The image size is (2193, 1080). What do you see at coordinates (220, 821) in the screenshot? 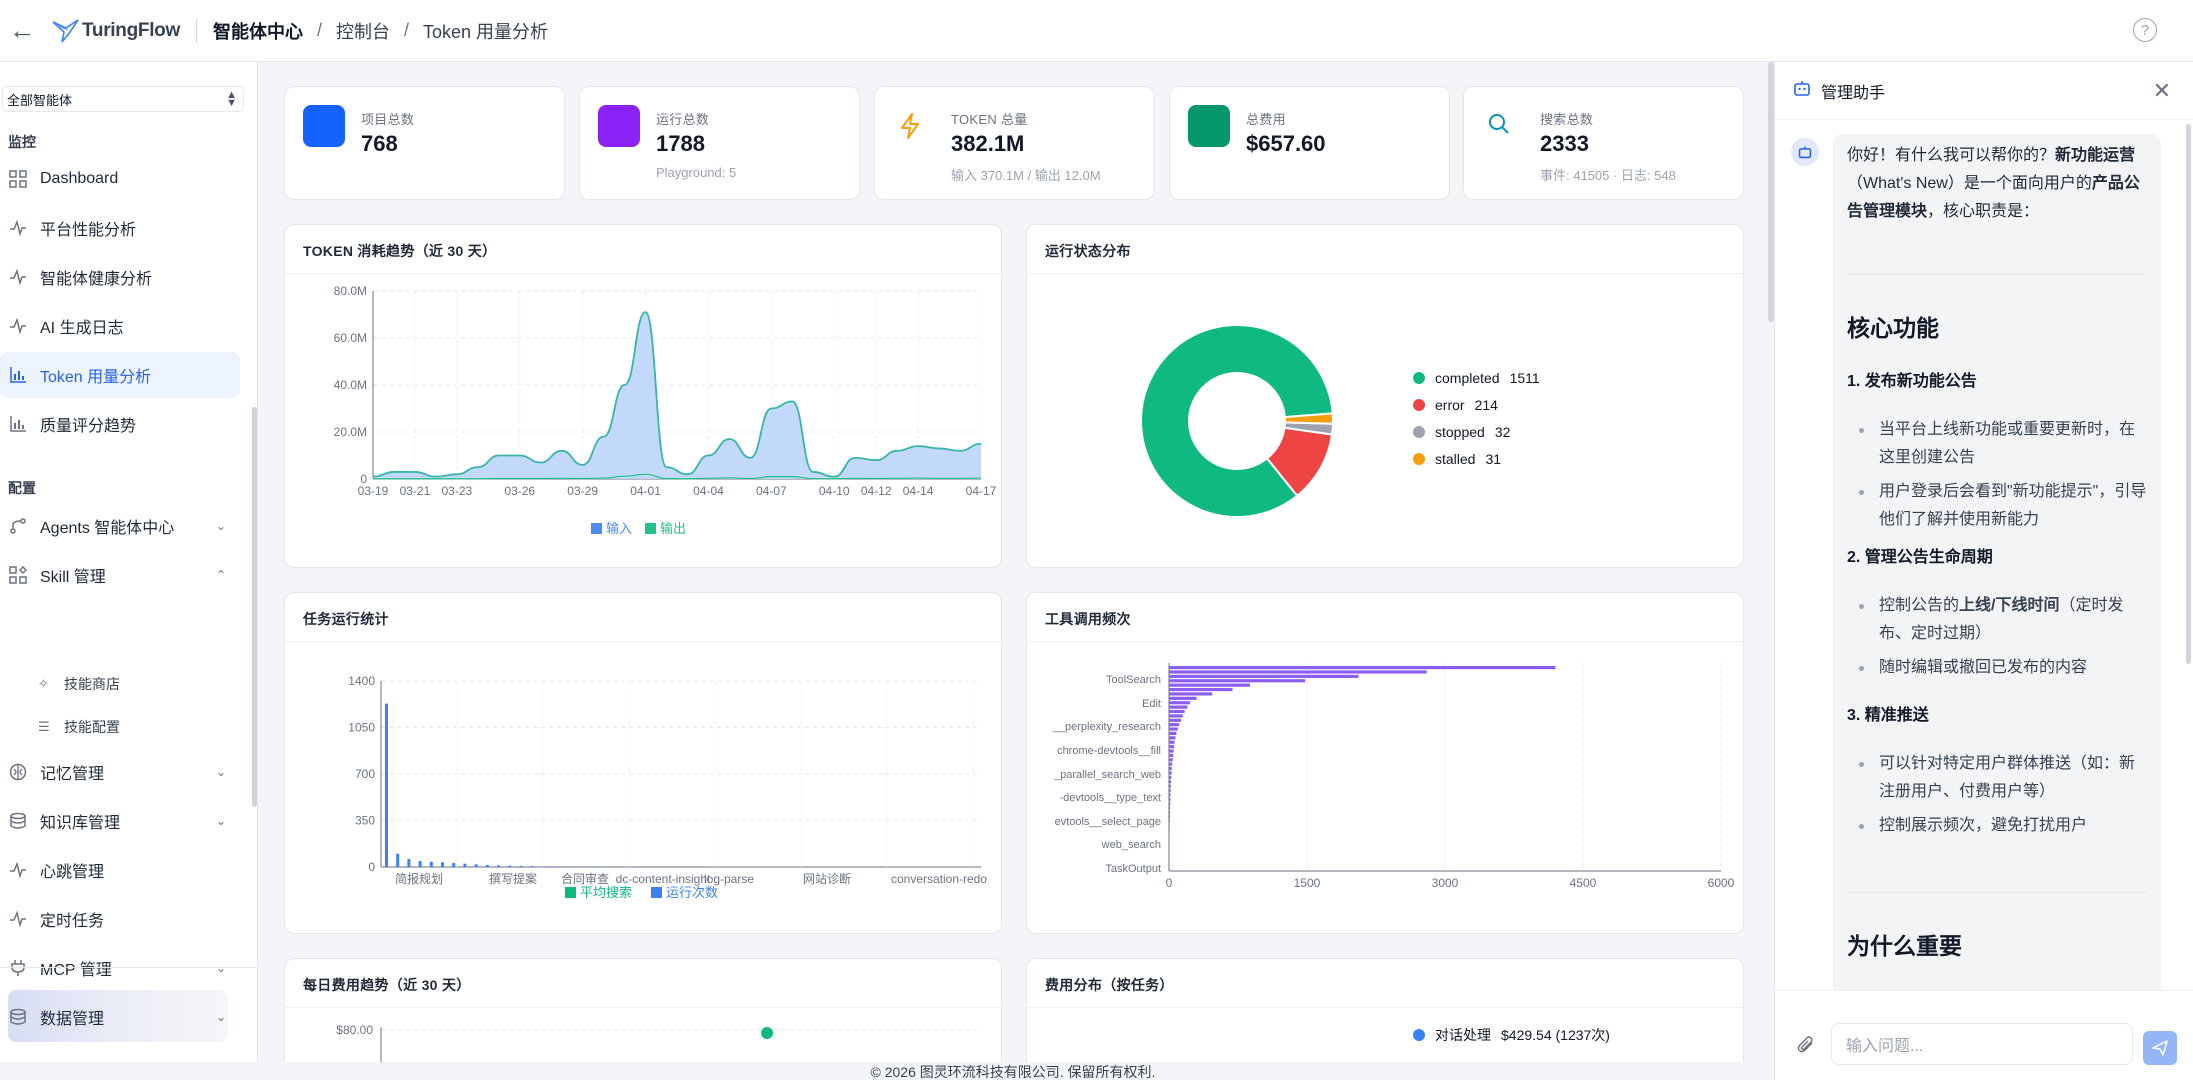
I see `chevron-down-icon: ⌄` at bounding box center [220, 821].